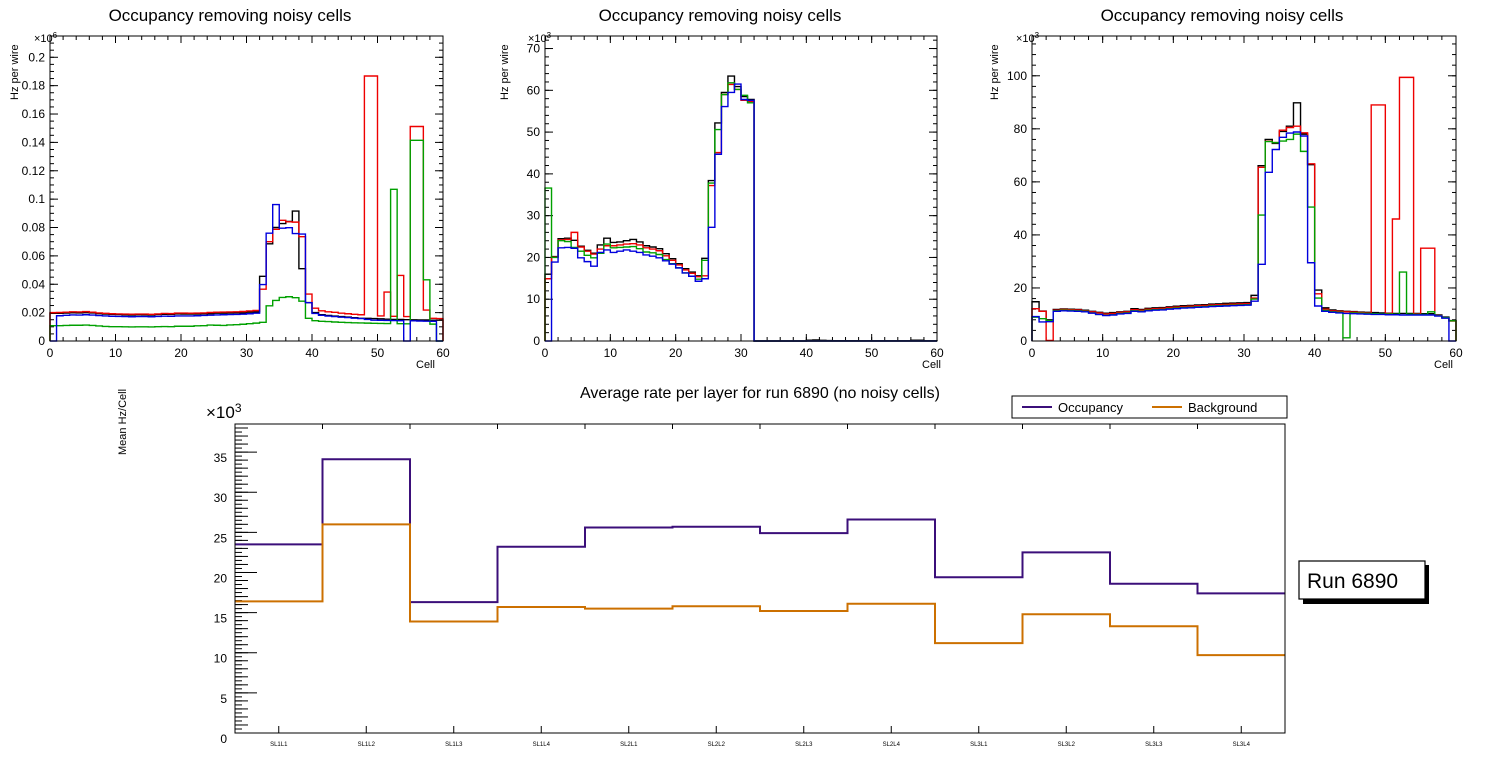 Image resolution: width=1496 pixels, height=772 pixels. What do you see at coordinates (34, 256) in the screenshot?
I see `svg-text: 0.06` at bounding box center [34, 256].